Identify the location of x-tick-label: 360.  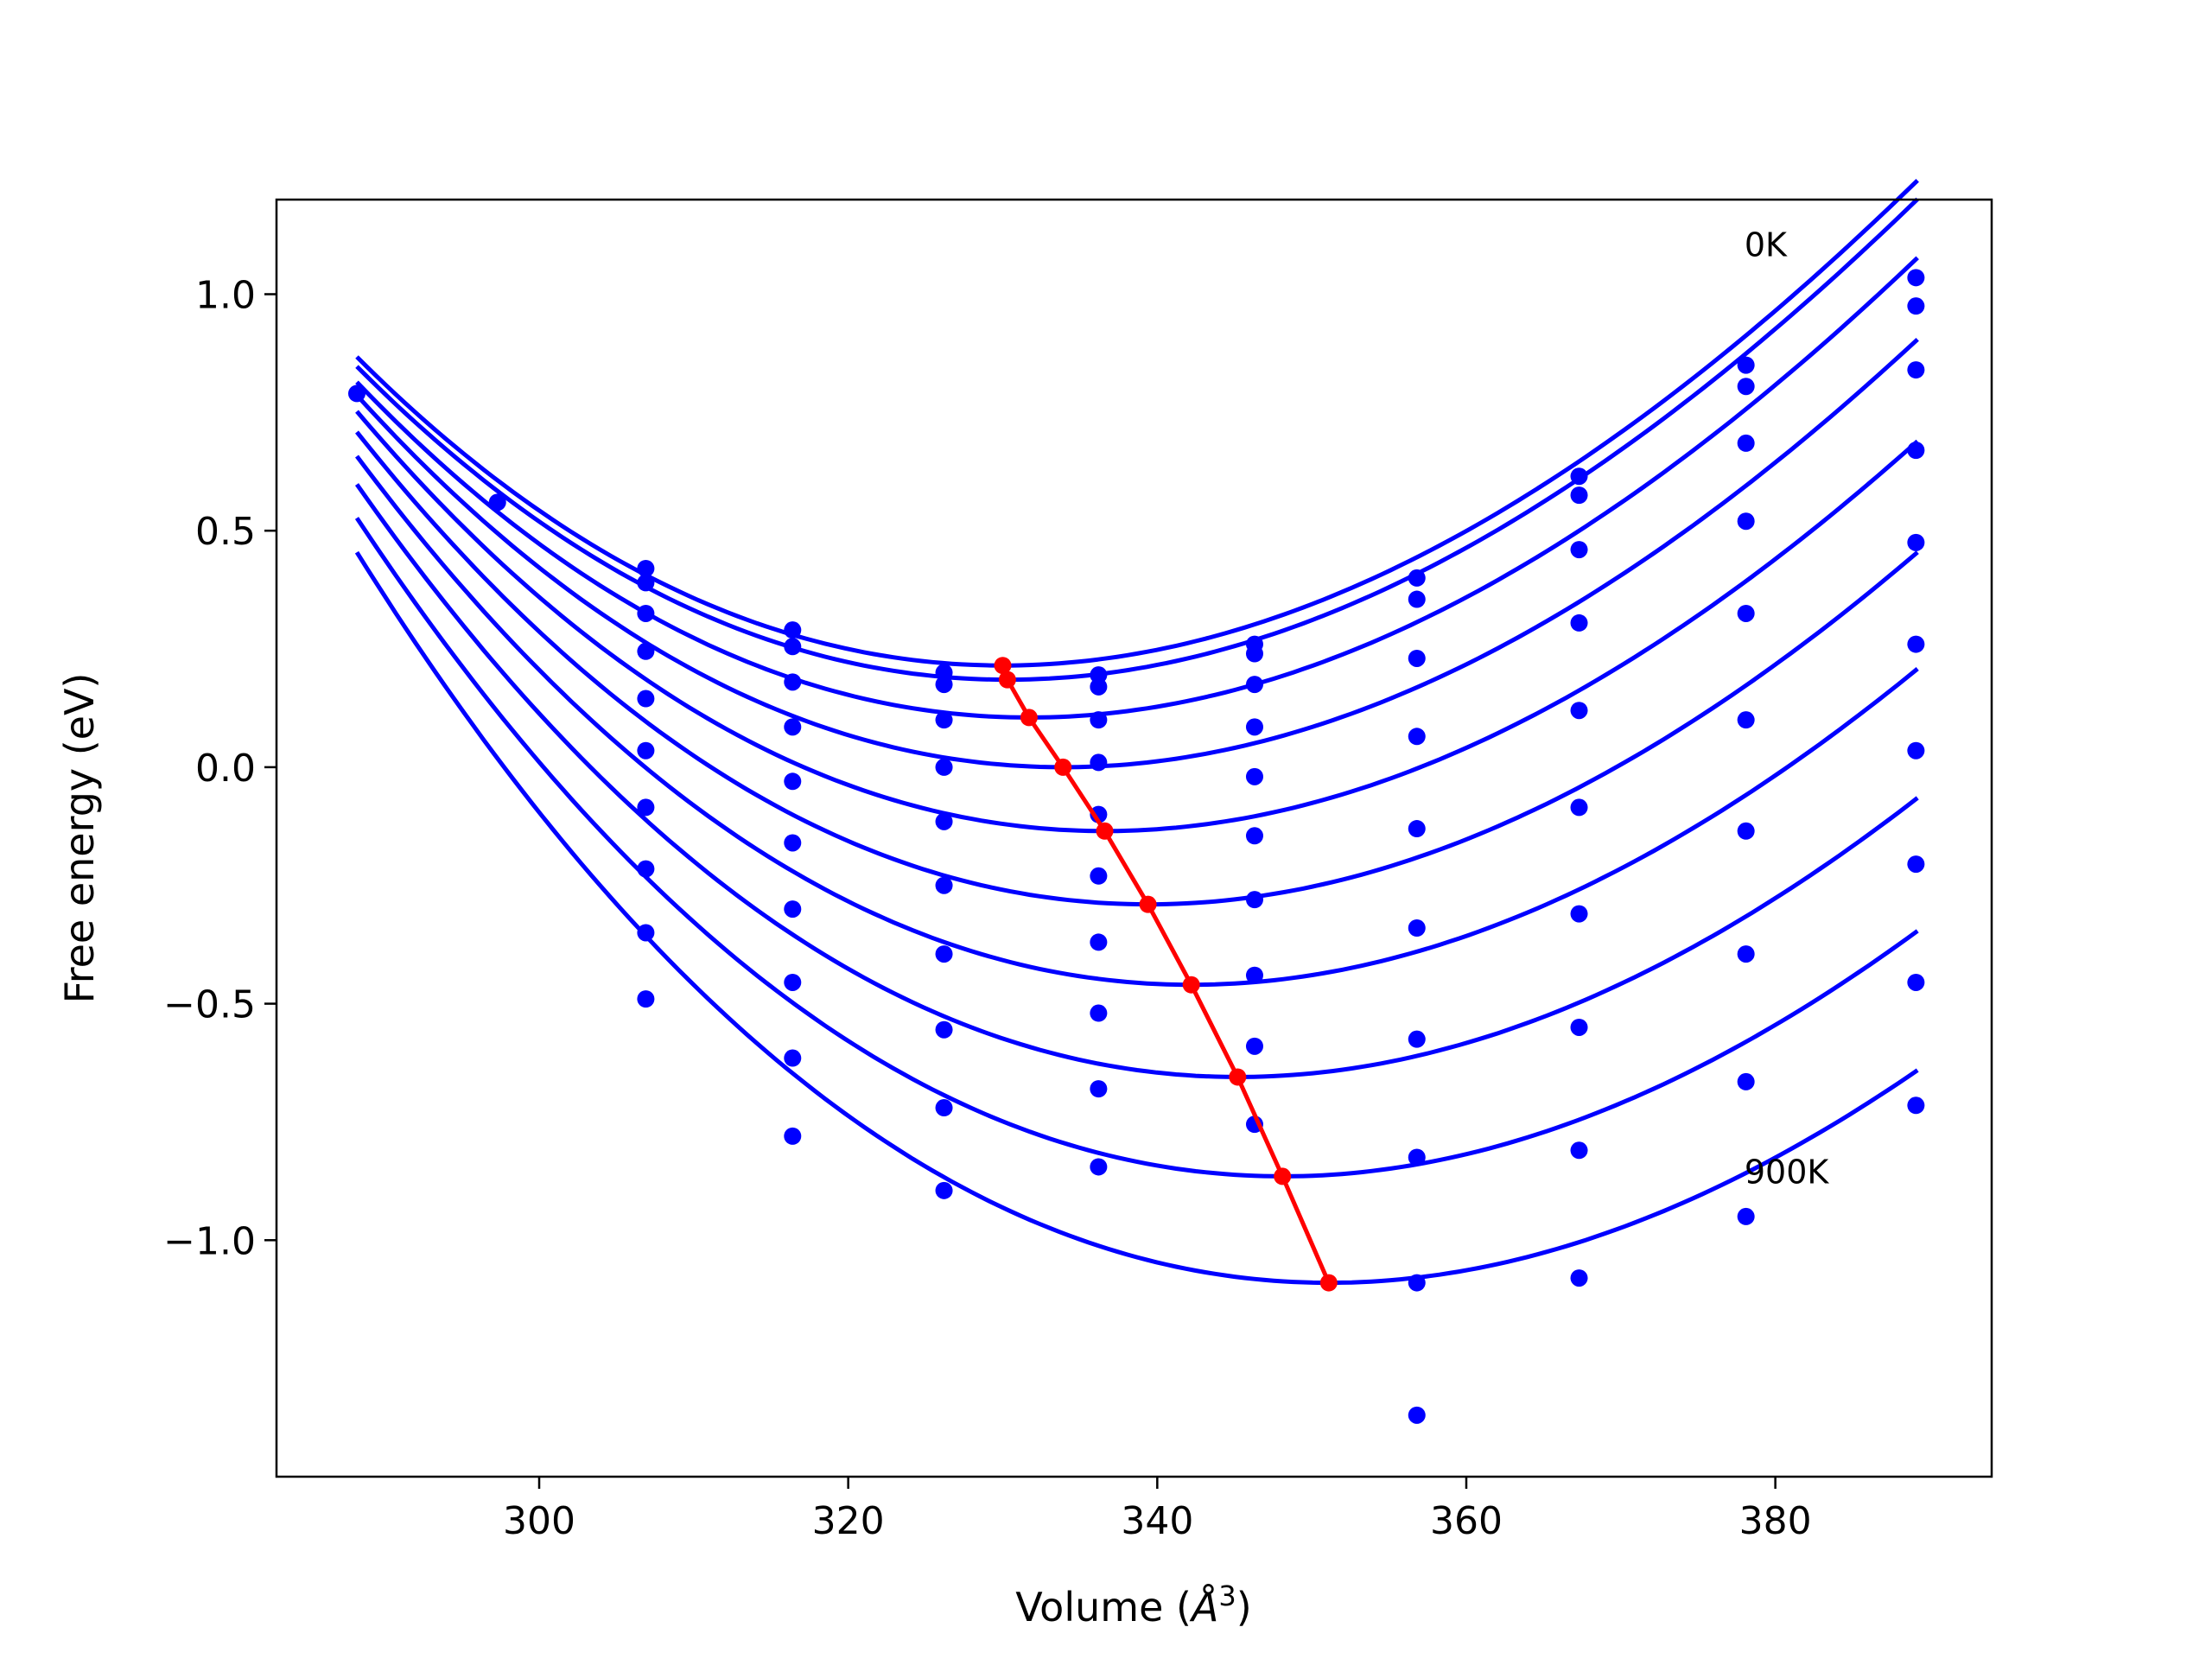
(1466, 1521).